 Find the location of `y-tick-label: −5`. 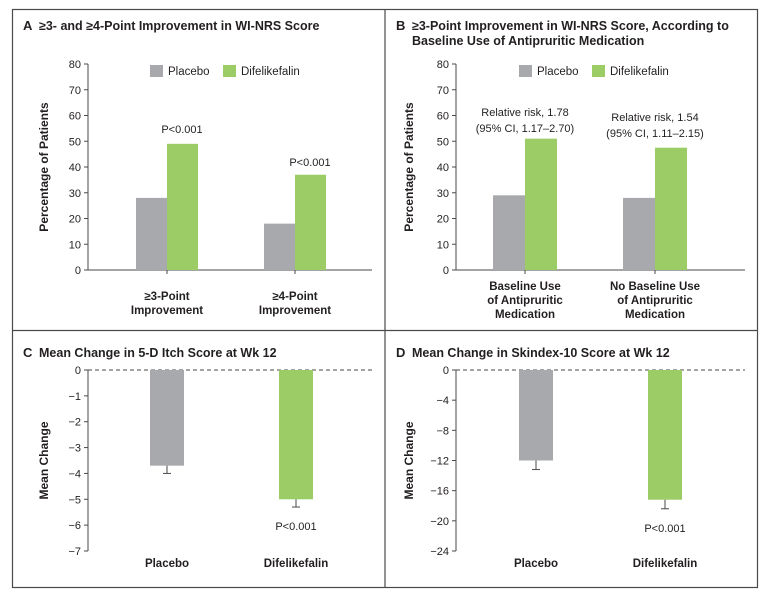

y-tick-label: −5 is located at coordinates (74, 500).